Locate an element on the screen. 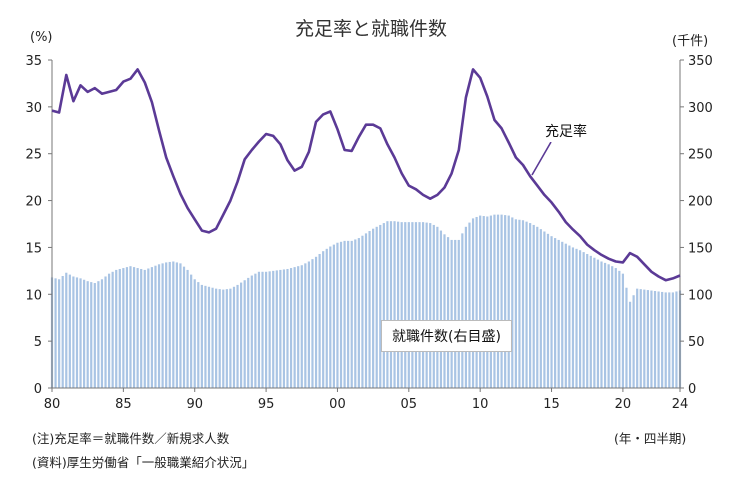  left-tick-label: 35 is located at coordinates (33, 61).